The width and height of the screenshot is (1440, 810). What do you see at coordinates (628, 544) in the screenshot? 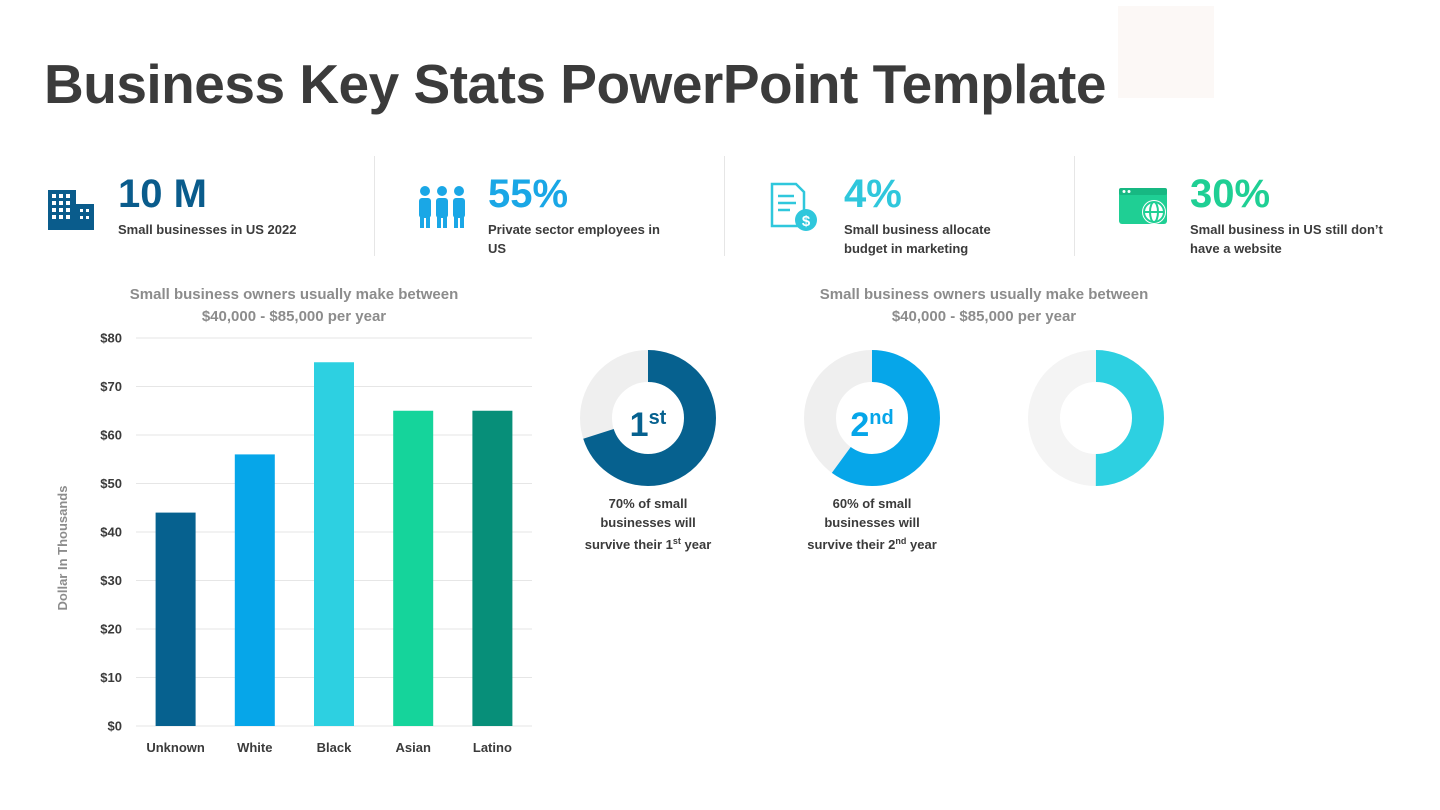
I see `label-text: survive their 1` at bounding box center [628, 544].